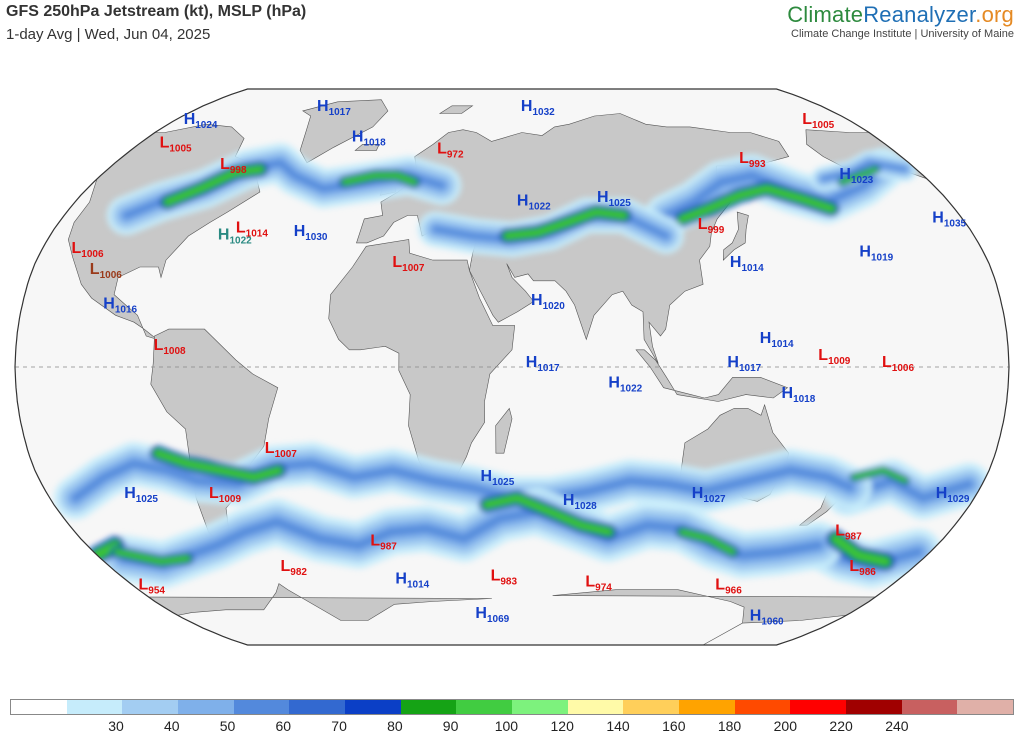 The height and width of the screenshot is (741, 1024). Describe the element at coordinates (825, 14) in the screenshot. I see `brand-part-climate: Climate` at that location.